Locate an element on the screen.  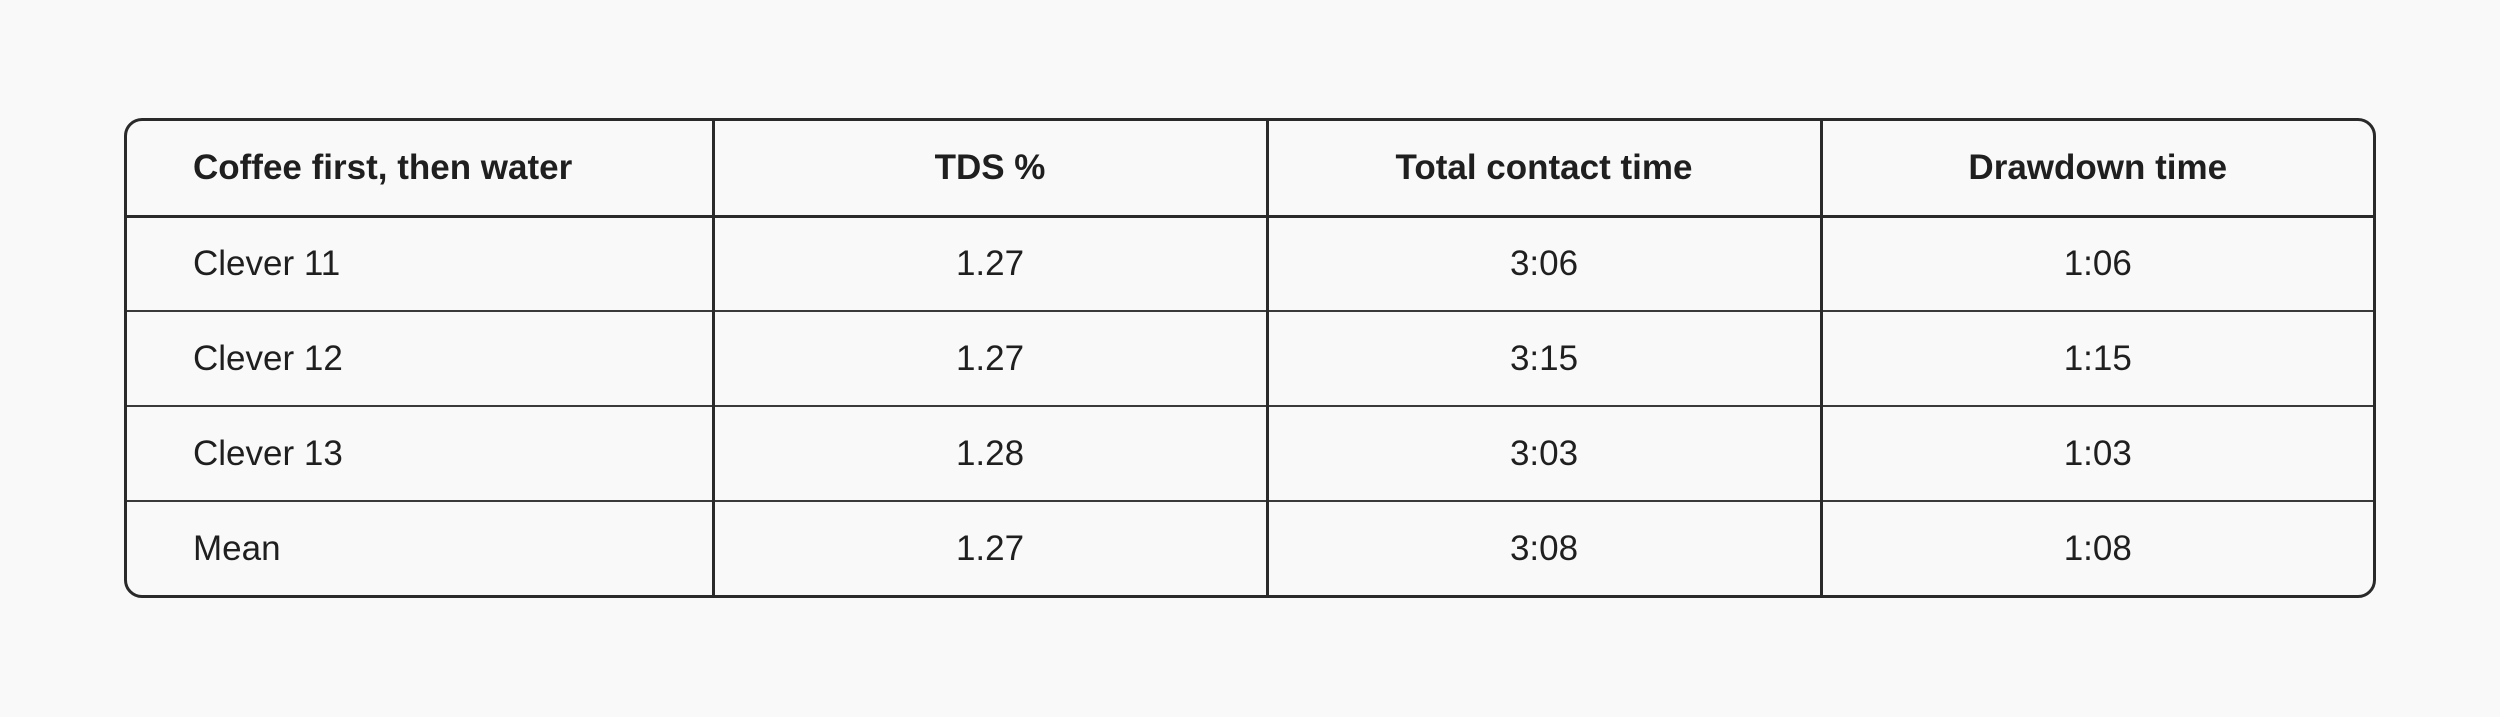
table-row: Clever 13 1.28 3:03 1:03 is located at coordinates (1250, 453).